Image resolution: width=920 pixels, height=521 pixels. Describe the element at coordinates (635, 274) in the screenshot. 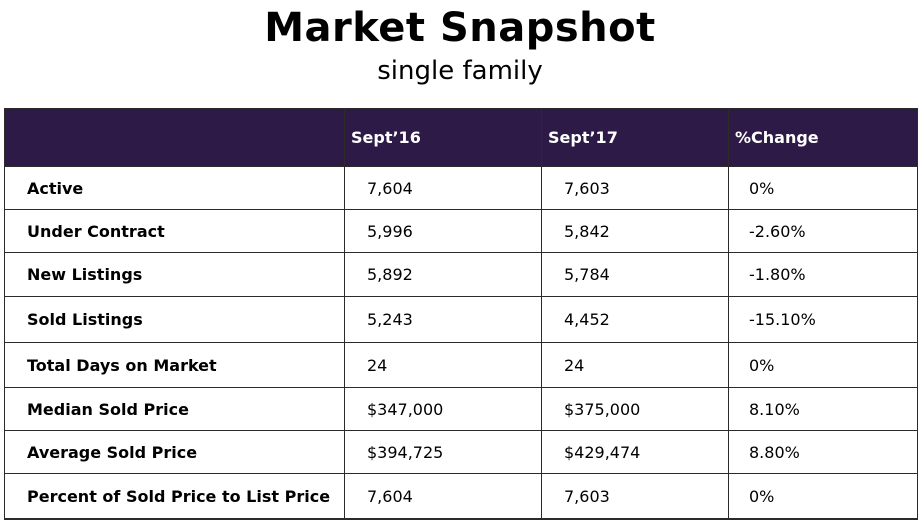

I see `cell-sept17: 5,784` at that location.